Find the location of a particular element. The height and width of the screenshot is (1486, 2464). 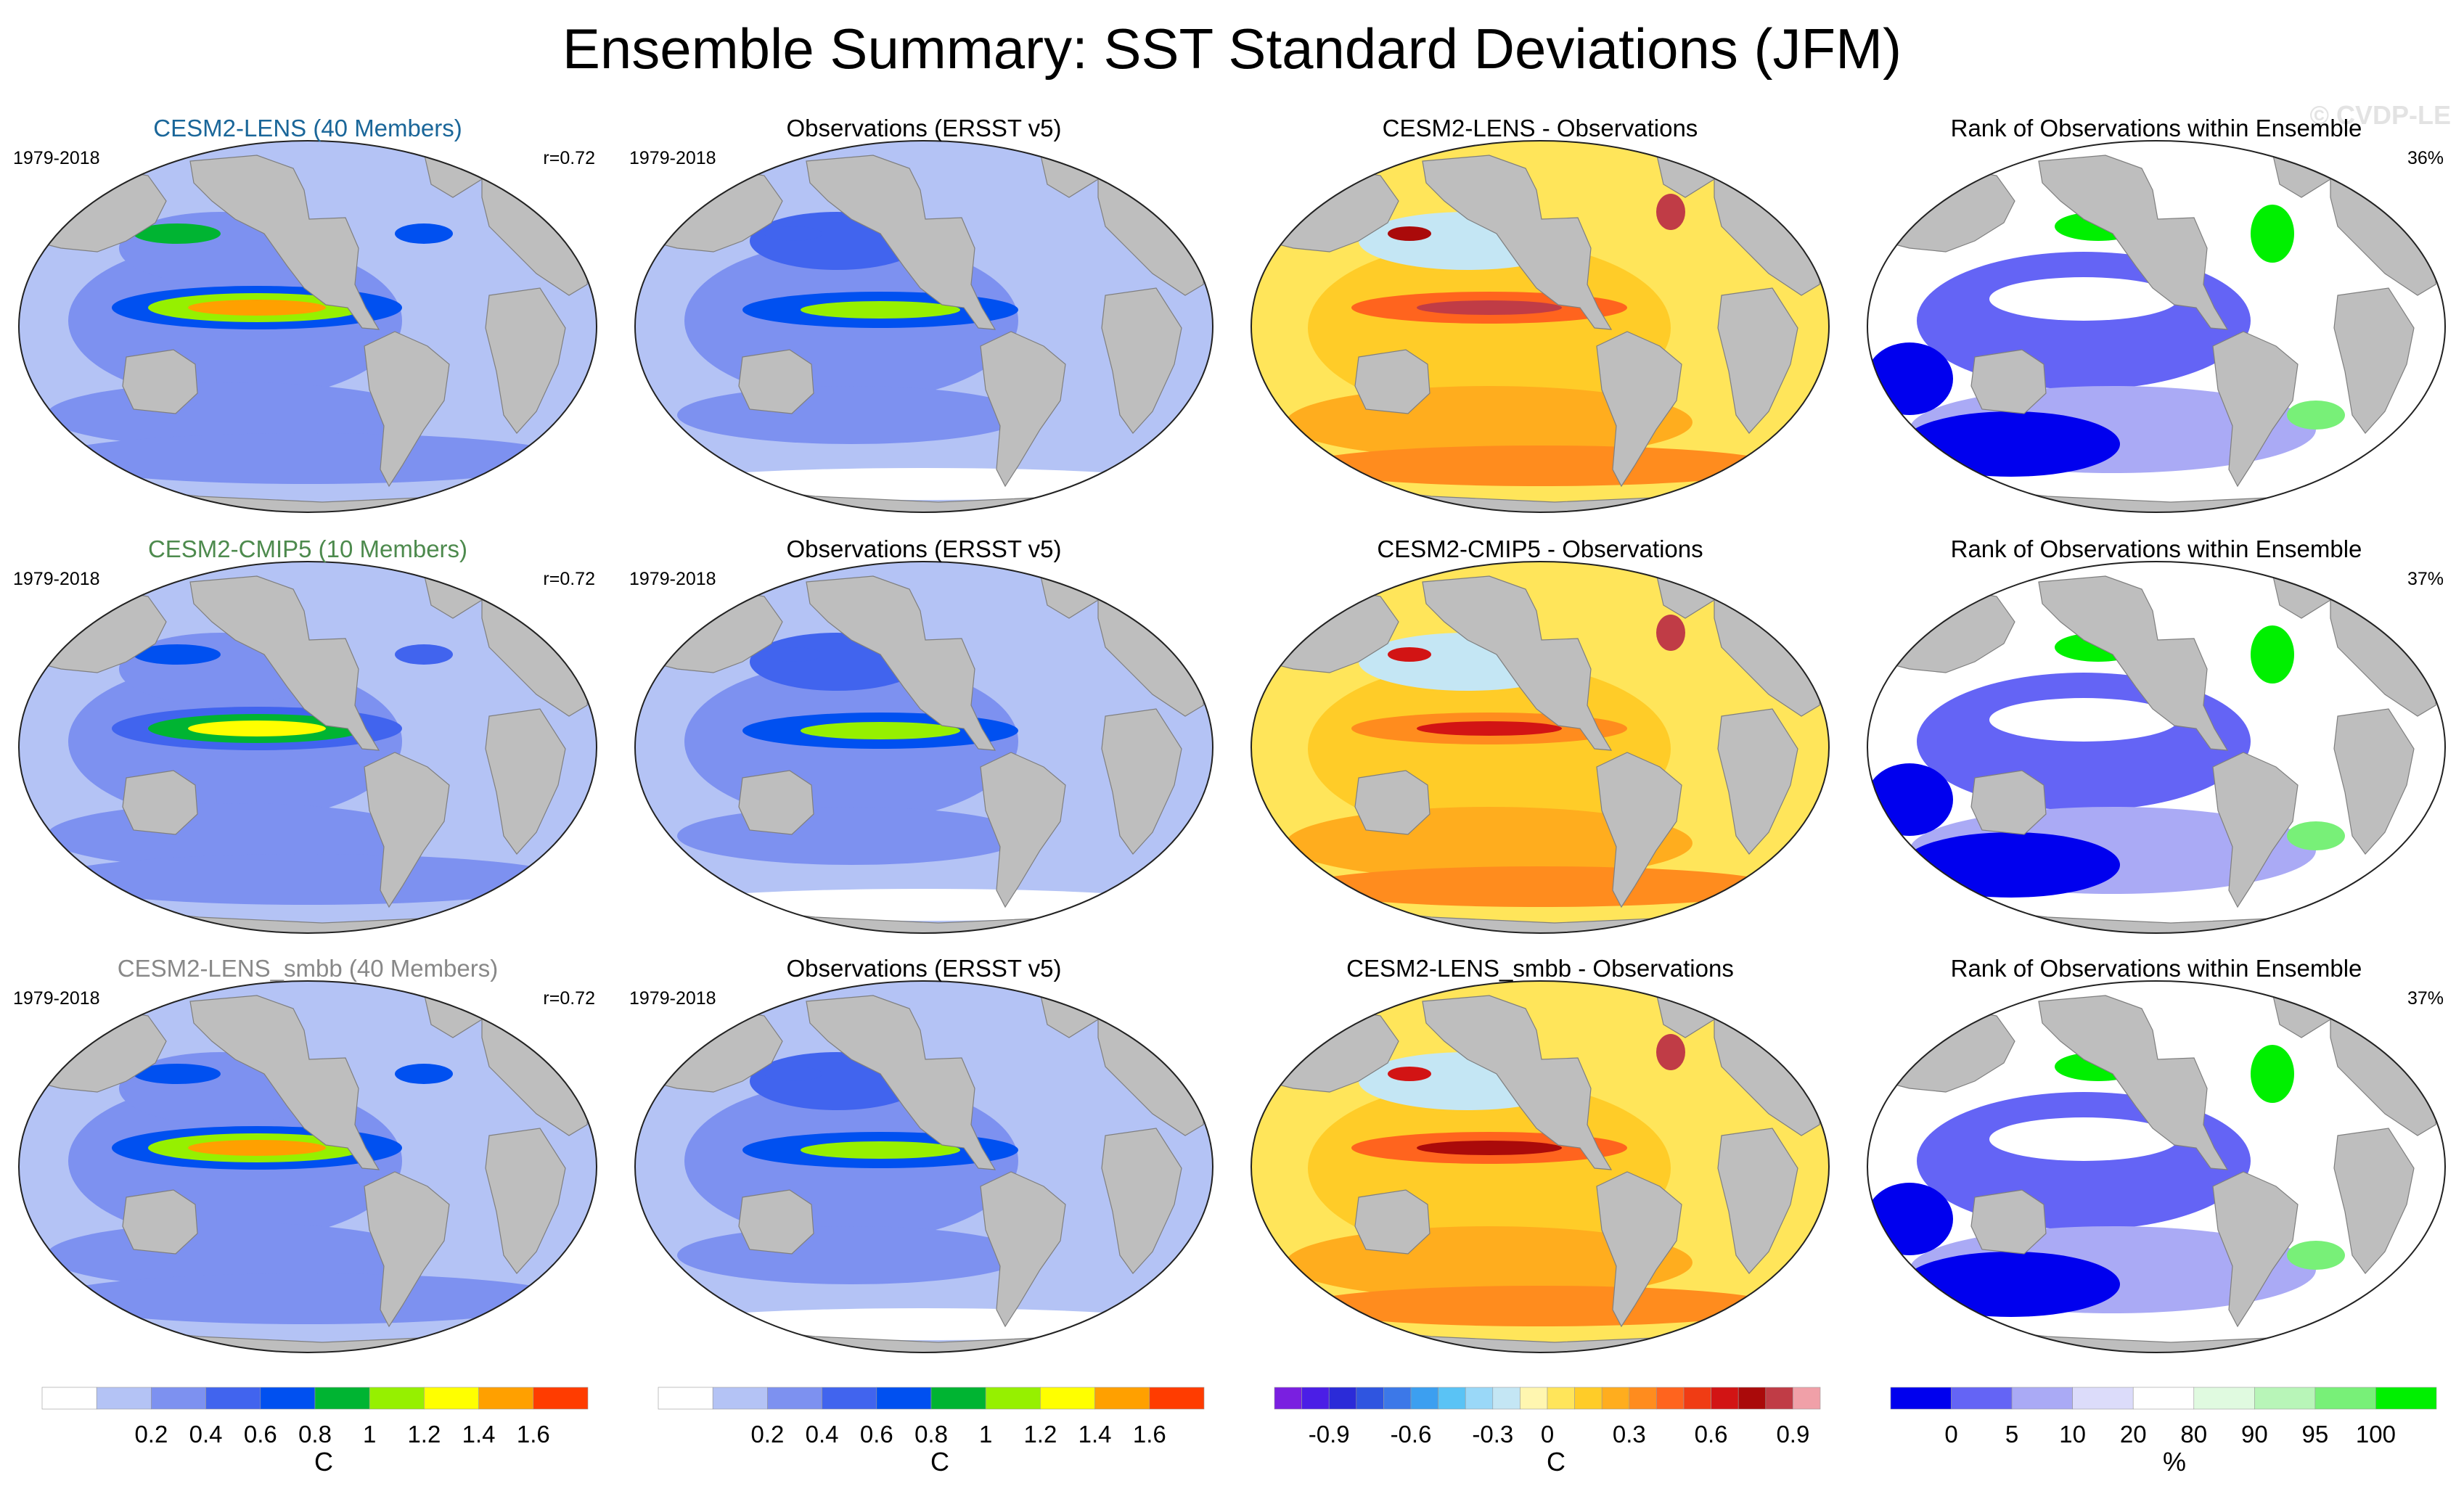

colorbar-tick-label: 0.4 is located at coordinates (206, 1434).